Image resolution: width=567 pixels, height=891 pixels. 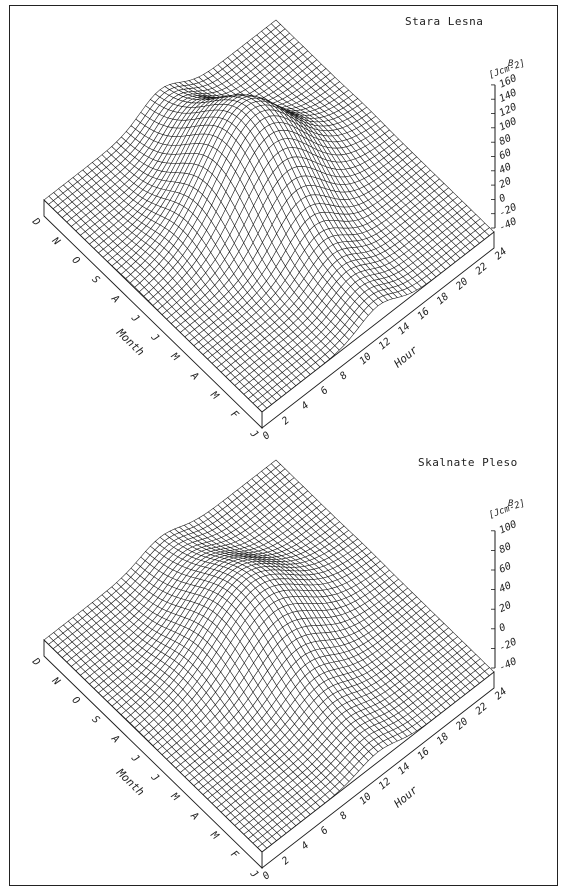 What do you see at coordinates (468, 462) in the screenshot?
I see `panel-title: Skalnate Pleso` at bounding box center [468, 462].